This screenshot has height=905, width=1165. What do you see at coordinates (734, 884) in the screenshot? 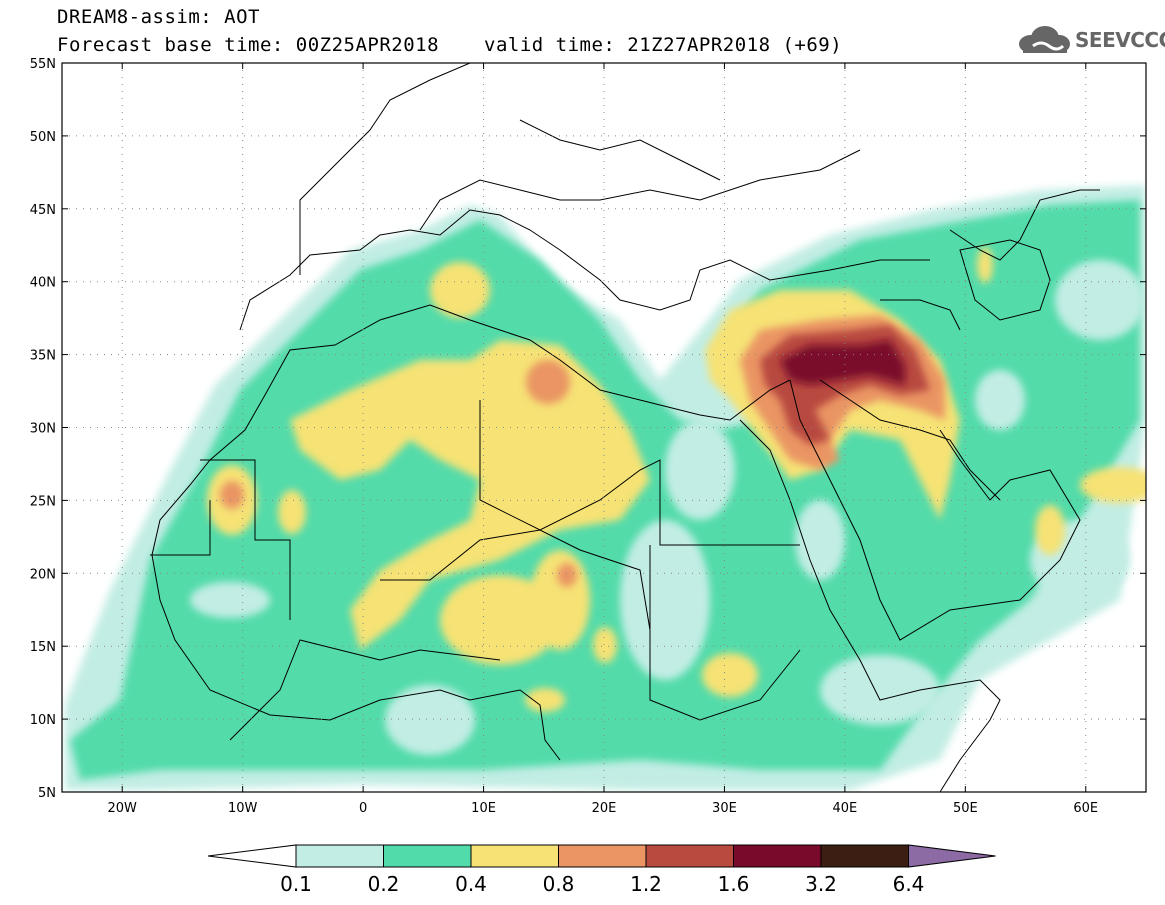
I see `colorbar-label: 1.6` at bounding box center [734, 884].